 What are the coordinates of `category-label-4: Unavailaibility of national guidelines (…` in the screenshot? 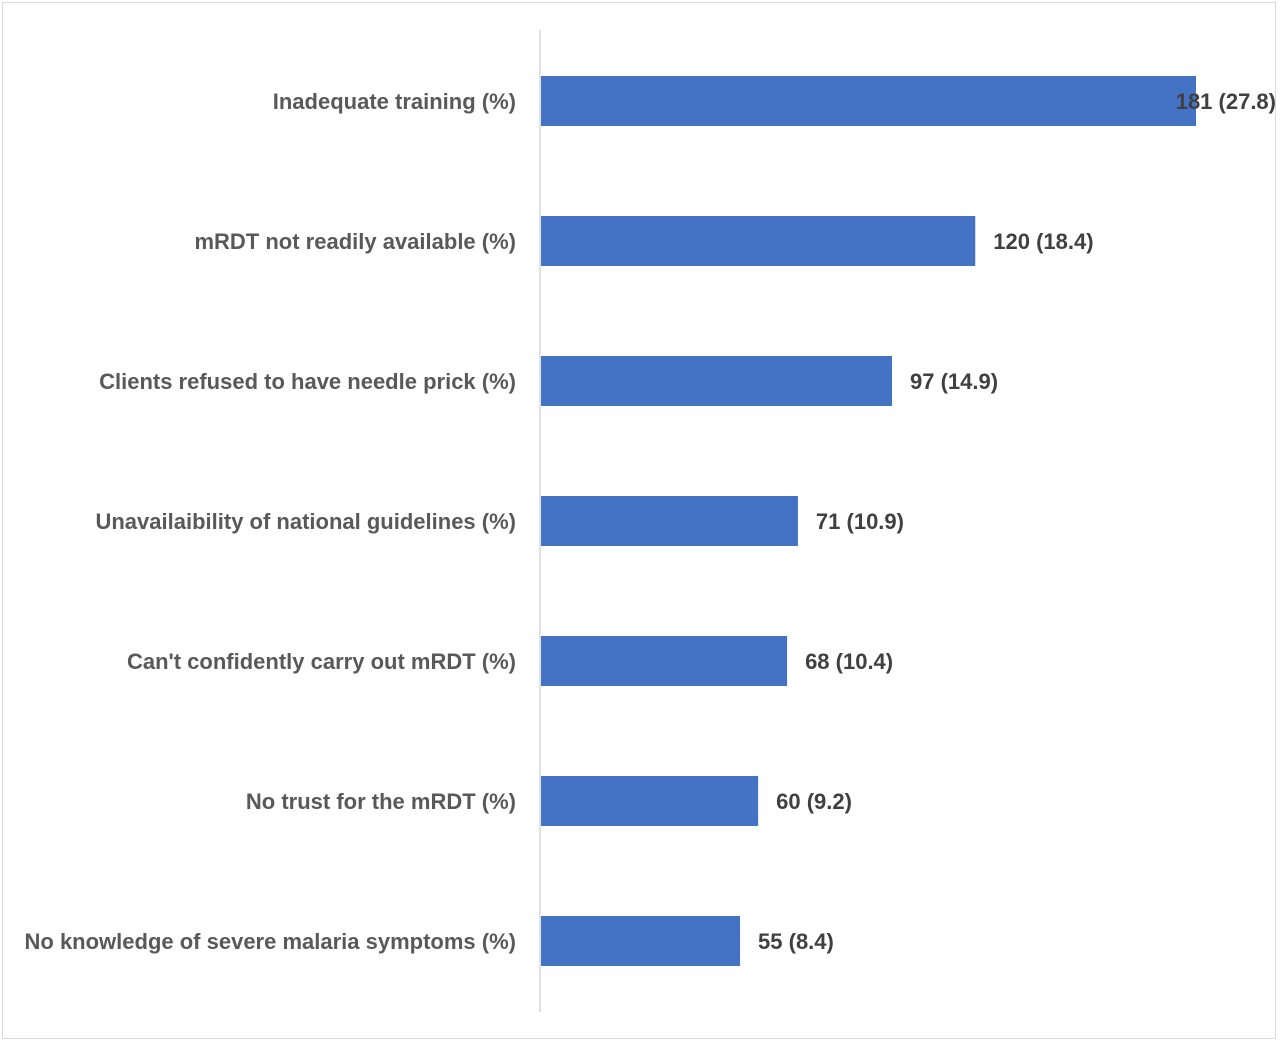 It's located at (305, 521).